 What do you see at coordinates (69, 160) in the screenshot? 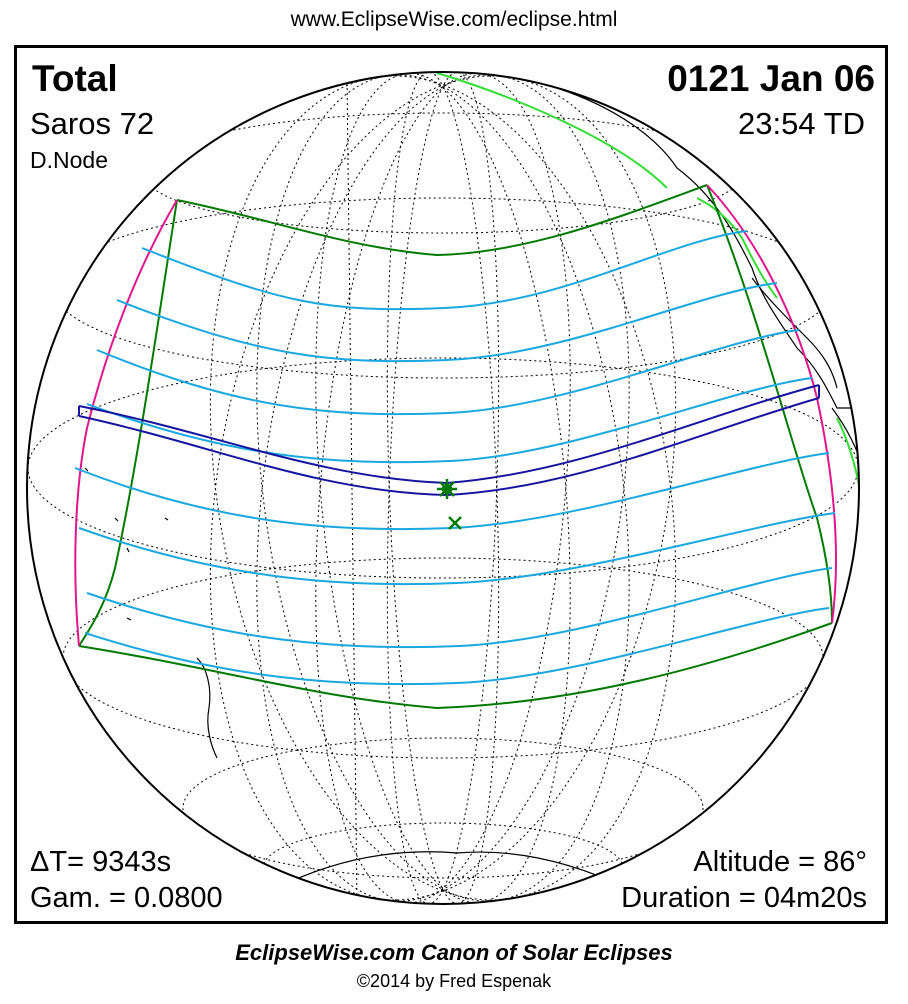
I see `lunar-node: D.Node` at bounding box center [69, 160].